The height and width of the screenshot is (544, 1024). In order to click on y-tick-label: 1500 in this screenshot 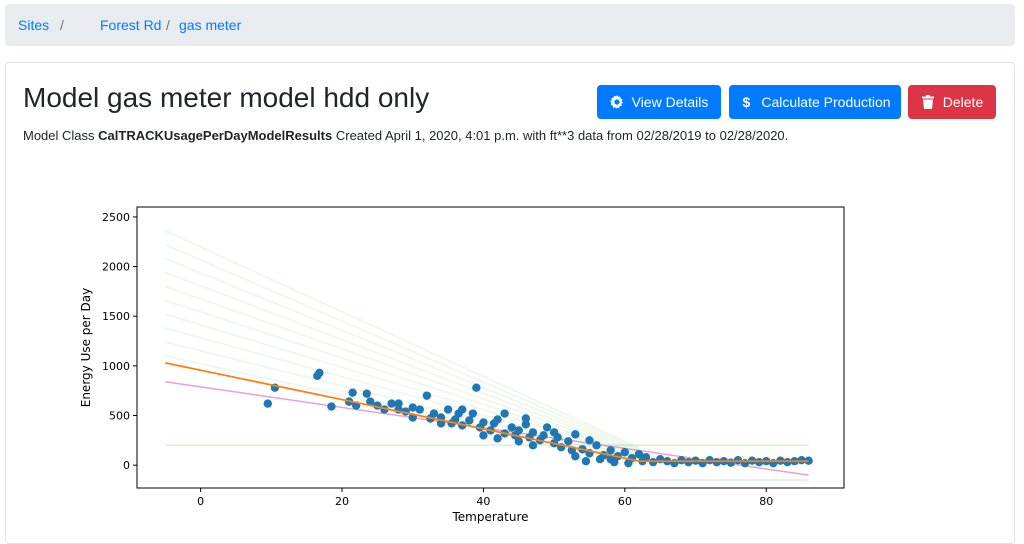, I will do `click(116, 316)`.